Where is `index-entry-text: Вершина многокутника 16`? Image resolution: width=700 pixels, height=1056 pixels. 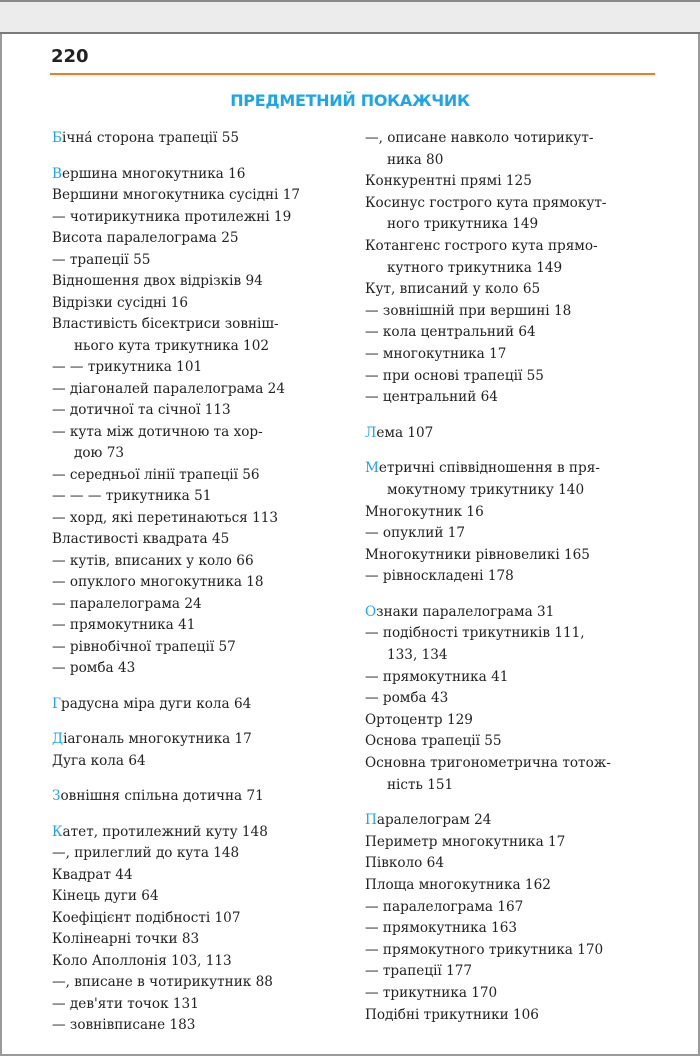 index-entry-text: Вершина многокутника 16 is located at coordinates (149, 173).